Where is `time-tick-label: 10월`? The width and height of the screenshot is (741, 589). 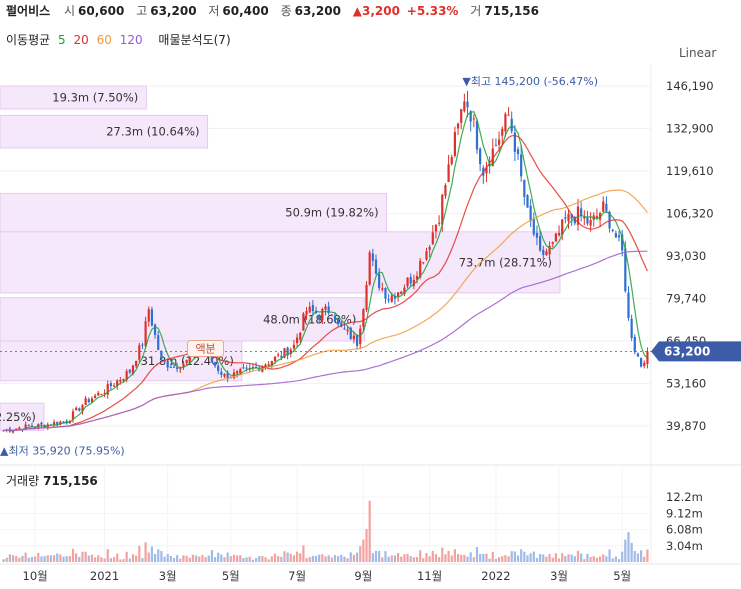
time-tick-label: 10월 is located at coordinates (35, 576).